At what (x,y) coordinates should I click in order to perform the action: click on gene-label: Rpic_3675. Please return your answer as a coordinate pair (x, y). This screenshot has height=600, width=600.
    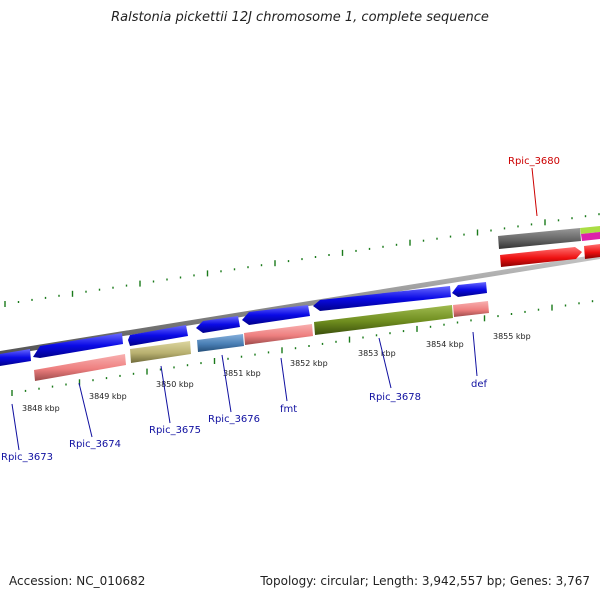
    Looking at the image, I should click on (175, 430).